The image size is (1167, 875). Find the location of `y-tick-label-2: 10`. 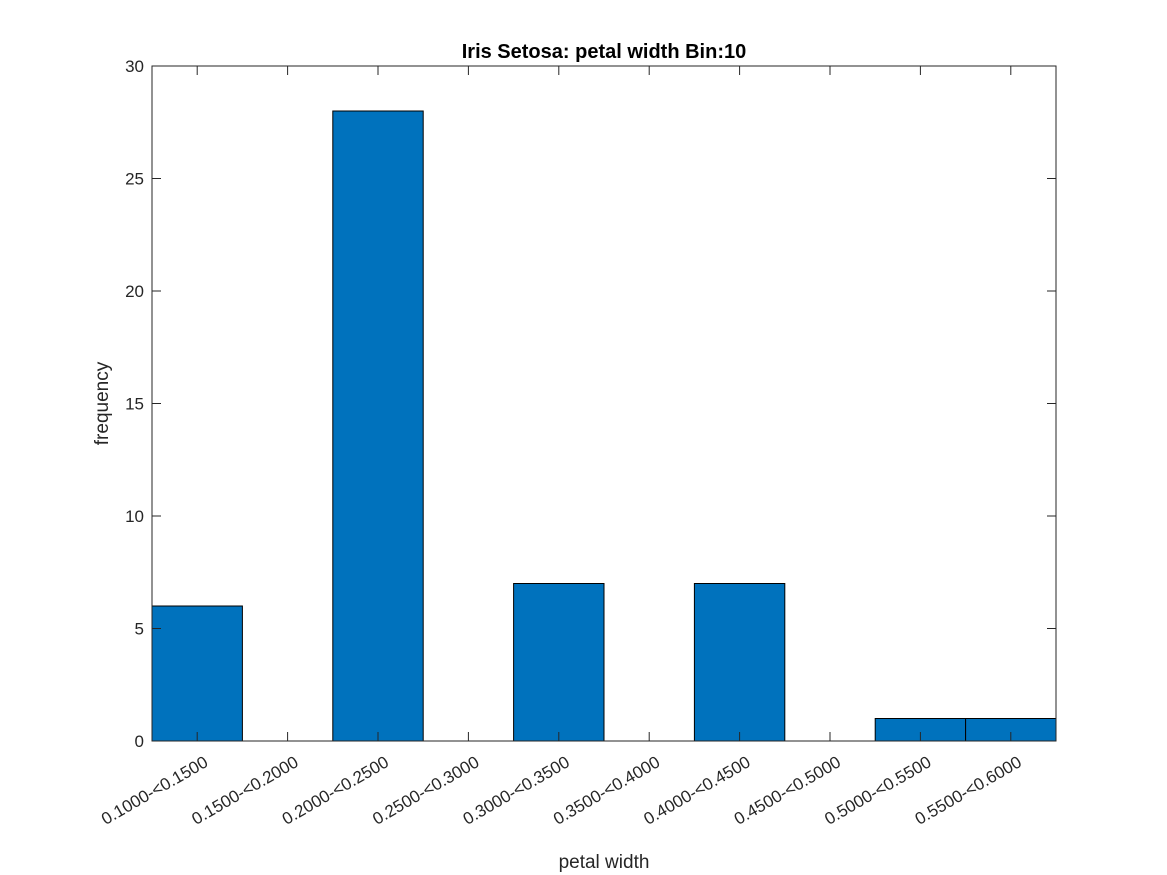

y-tick-label-2: 10 is located at coordinates (134, 516).